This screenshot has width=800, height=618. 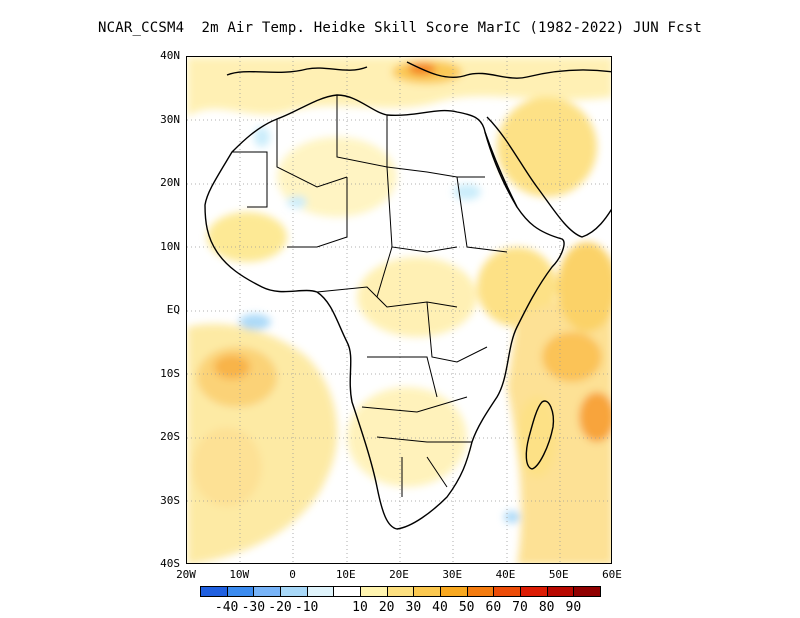 What do you see at coordinates (540, 435) in the screenshot?
I see `madagascar-coastline` at bounding box center [540, 435].